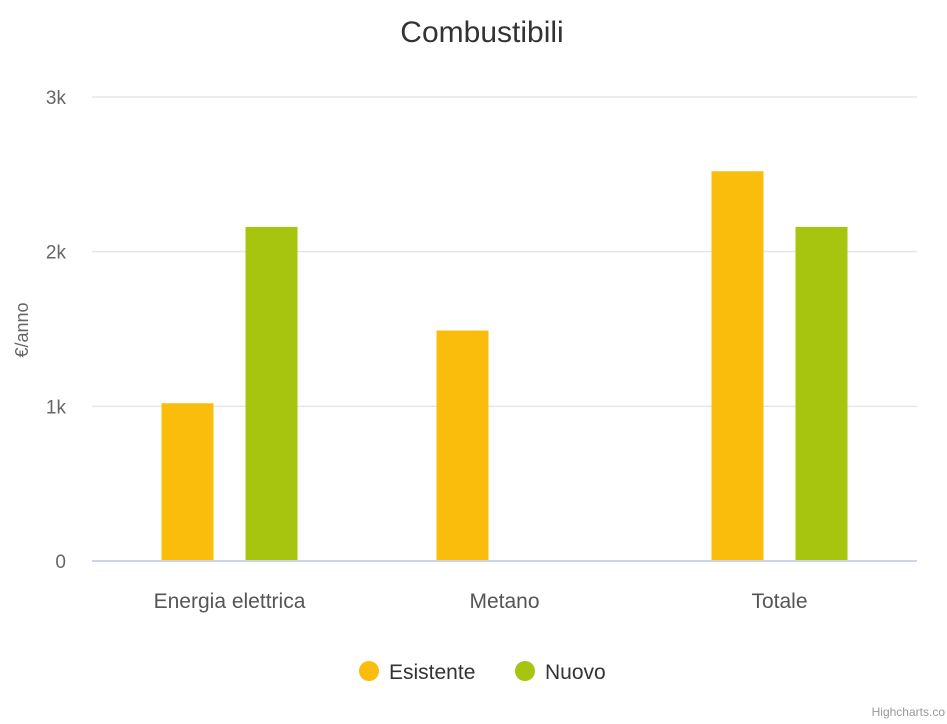 This screenshot has width=947, height=724. What do you see at coordinates (22, 329) in the screenshot?
I see `y-axis-label: €/anno` at bounding box center [22, 329].